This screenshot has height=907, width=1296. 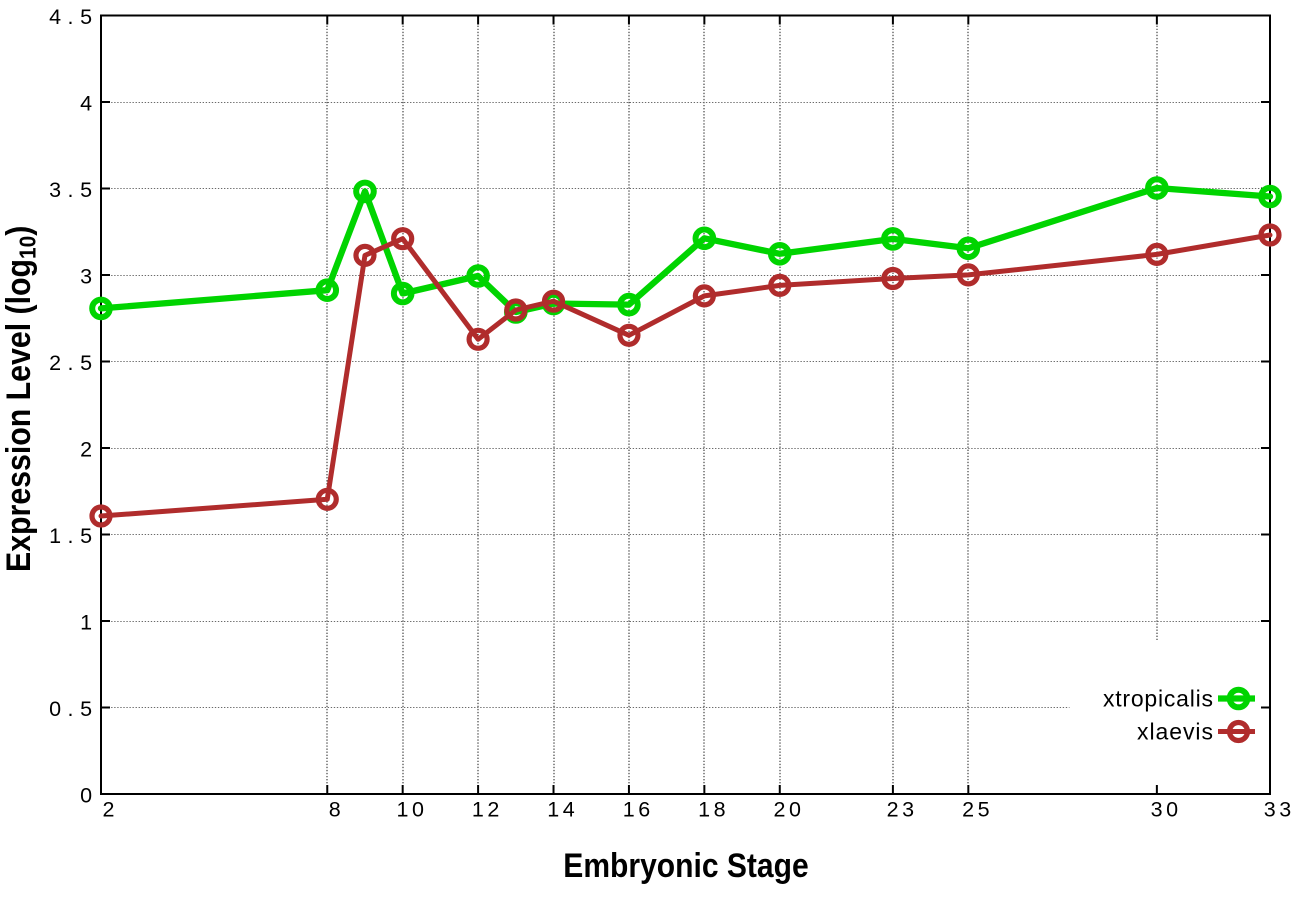 What do you see at coordinates (70, 536) in the screenshot?
I see `svg-text: 1.5` at bounding box center [70, 536].